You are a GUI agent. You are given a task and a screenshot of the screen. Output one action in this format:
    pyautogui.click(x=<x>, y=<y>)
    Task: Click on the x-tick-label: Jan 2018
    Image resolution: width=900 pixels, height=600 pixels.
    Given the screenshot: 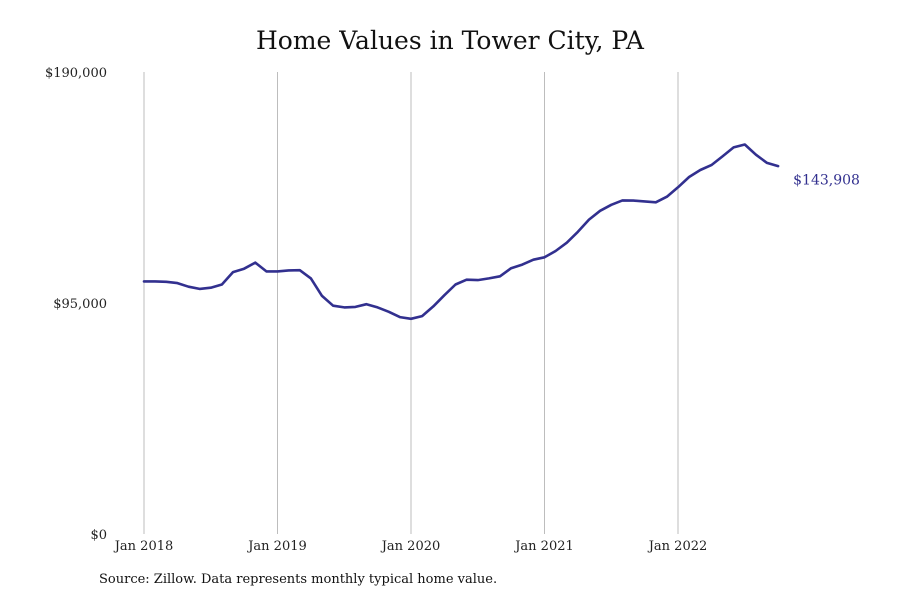 What is the action you would take?
    pyautogui.click(x=143, y=546)
    